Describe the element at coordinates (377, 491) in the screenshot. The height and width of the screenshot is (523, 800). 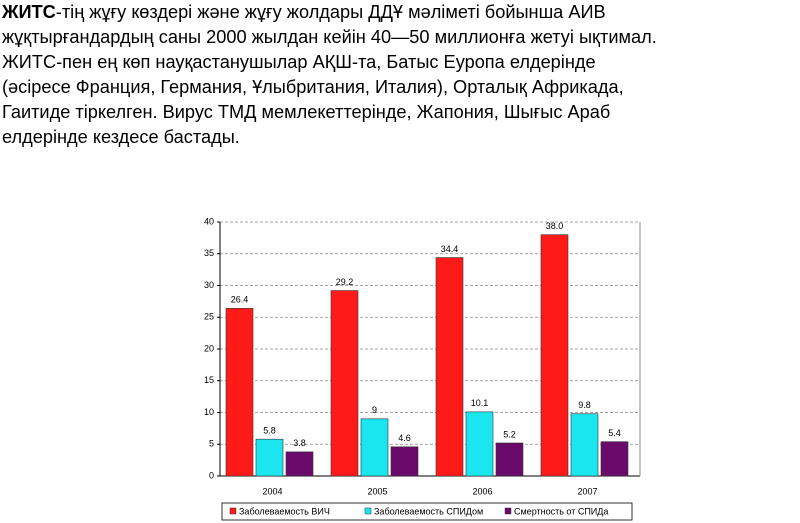
I see `x-tick-label: 2005` at that location.